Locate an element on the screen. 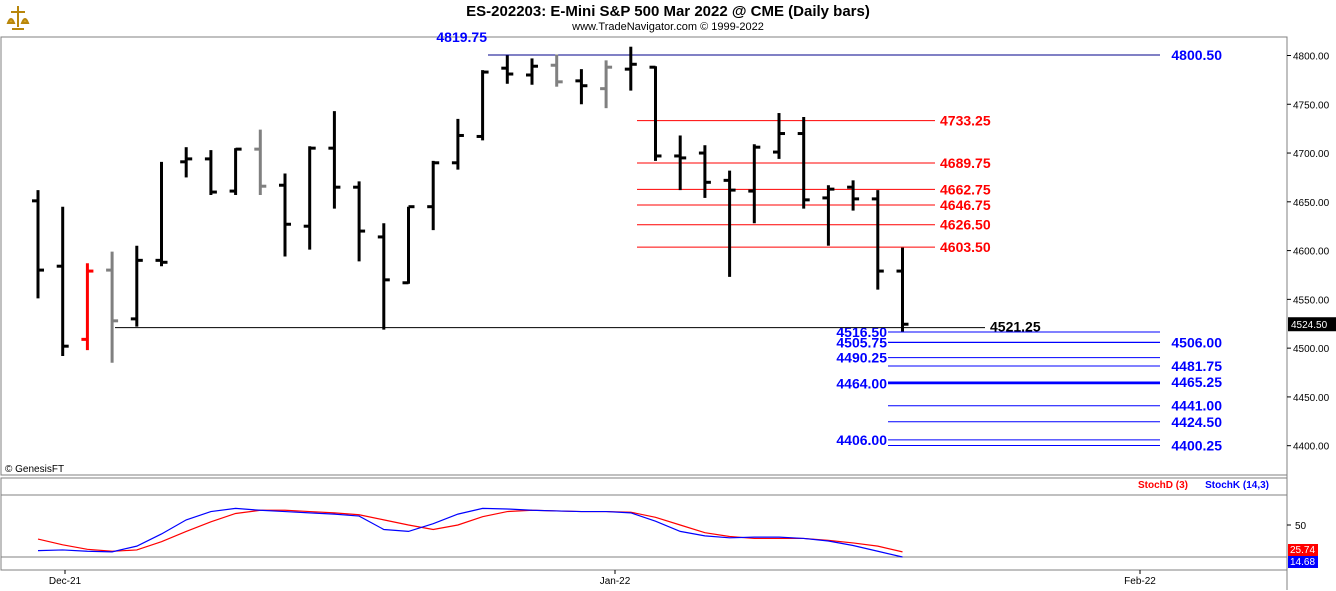 Image resolution: width=1336 pixels, height=591 pixels. red-level-label: 4646.75 is located at coordinates (965, 205).